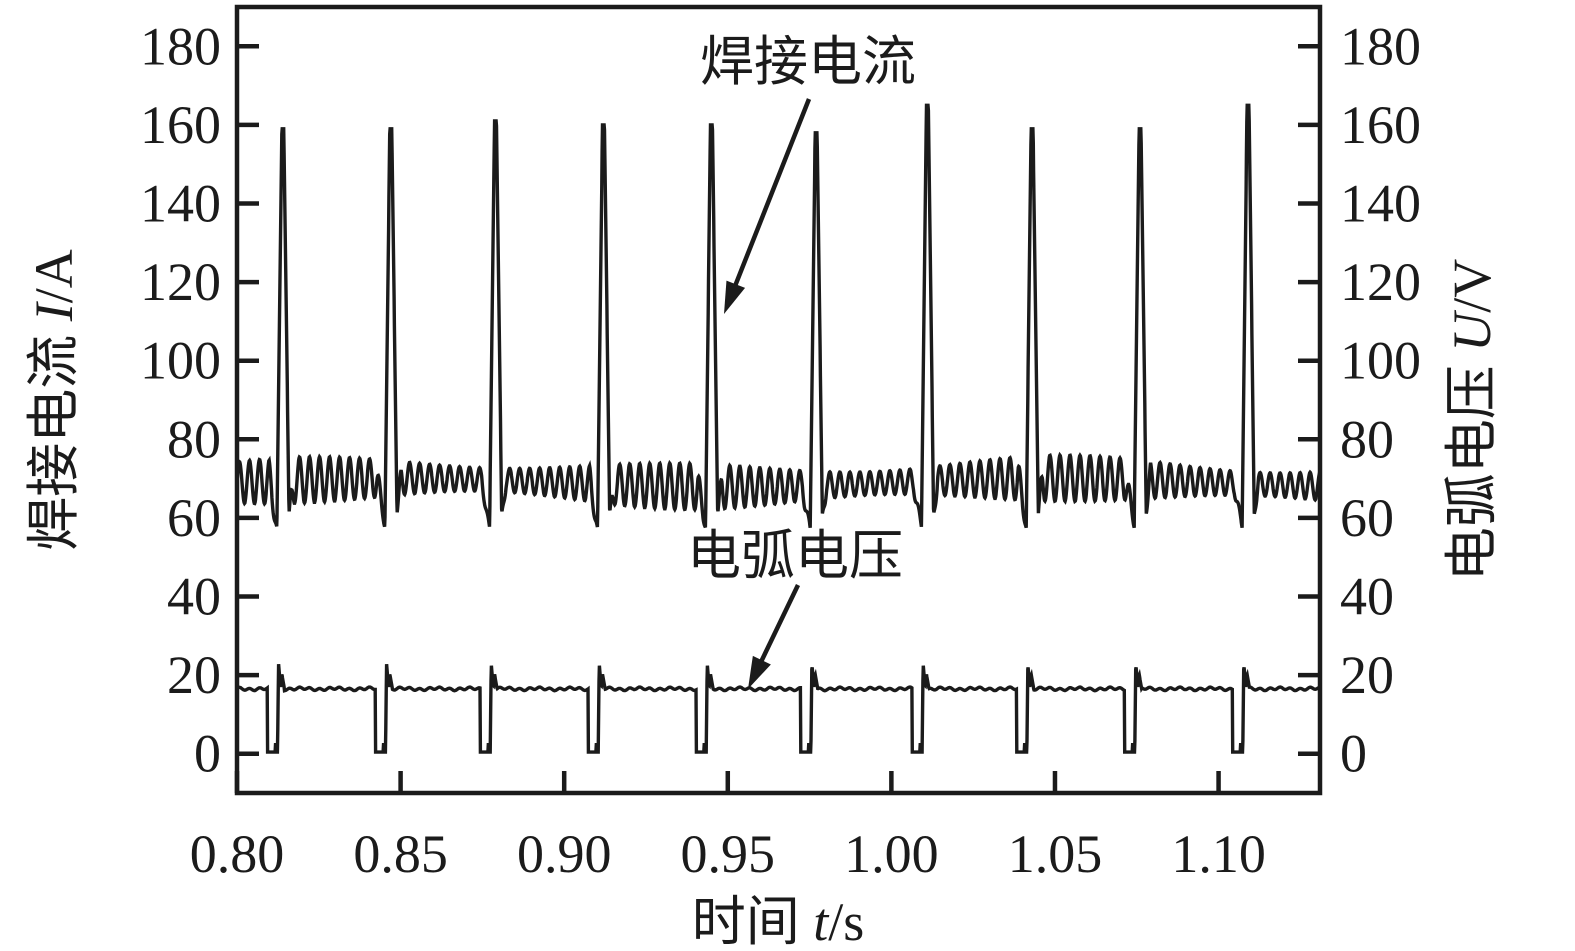  Describe the element at coordinates (207, 754) in the screenshot. I see `y-left-tick-label: 0` at that location.